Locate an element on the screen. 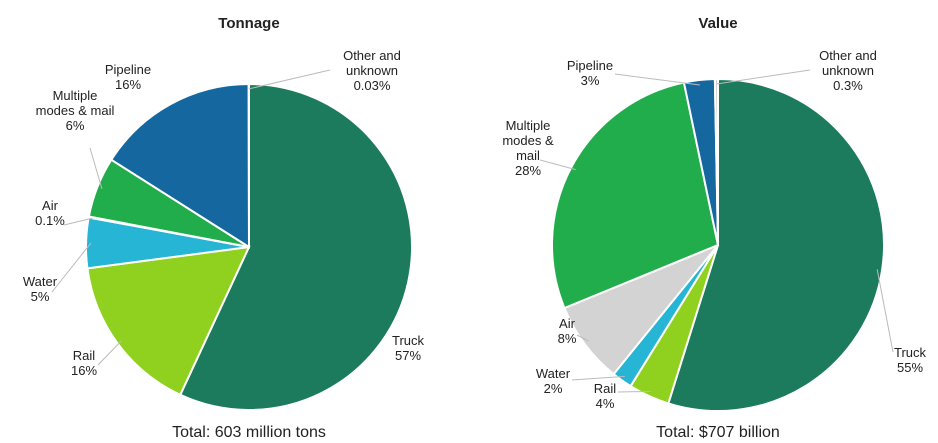 Image resolution: width=938 pixels, height=443 pixels. slice-value-label: 4% is located at coordinates (605, 403).